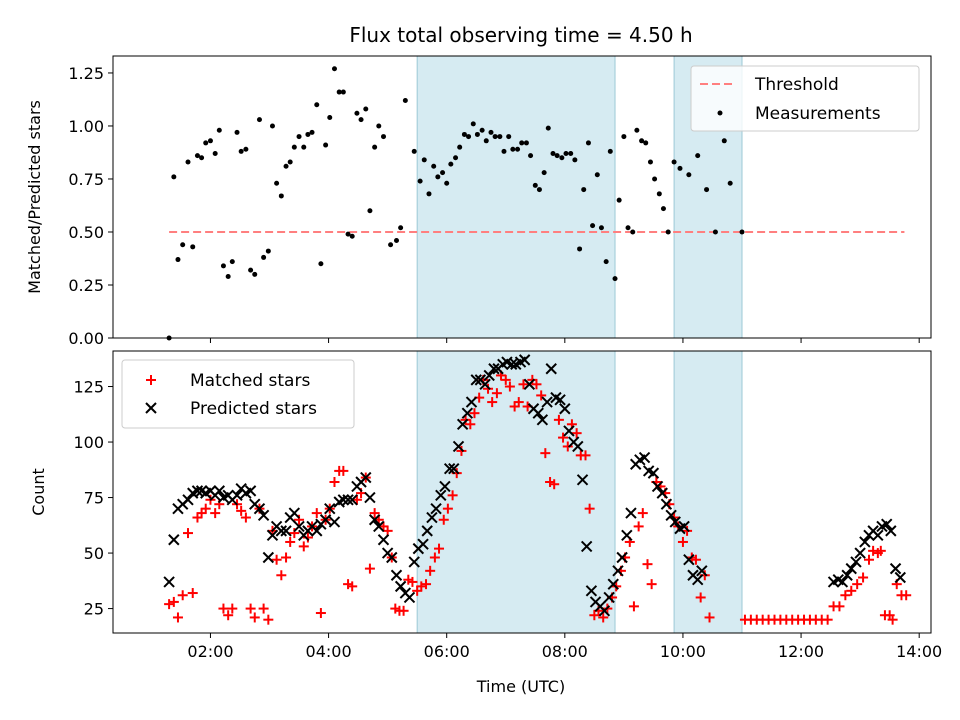  Describe the element at coordinates (253, 409) in the screenshot. I see `legend-predicted-label: Predicted stars` at that location.